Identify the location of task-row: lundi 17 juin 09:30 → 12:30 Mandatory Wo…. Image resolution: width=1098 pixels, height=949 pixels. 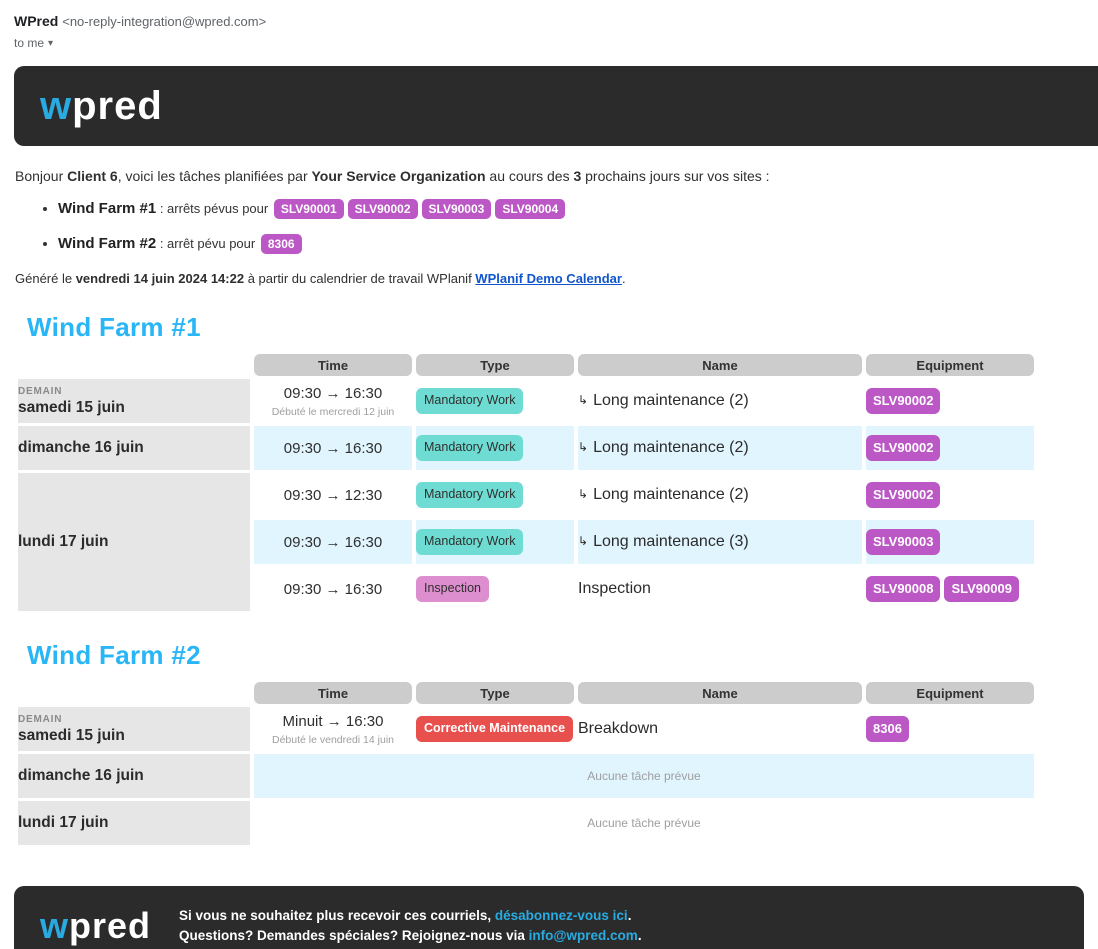
(526, 542).